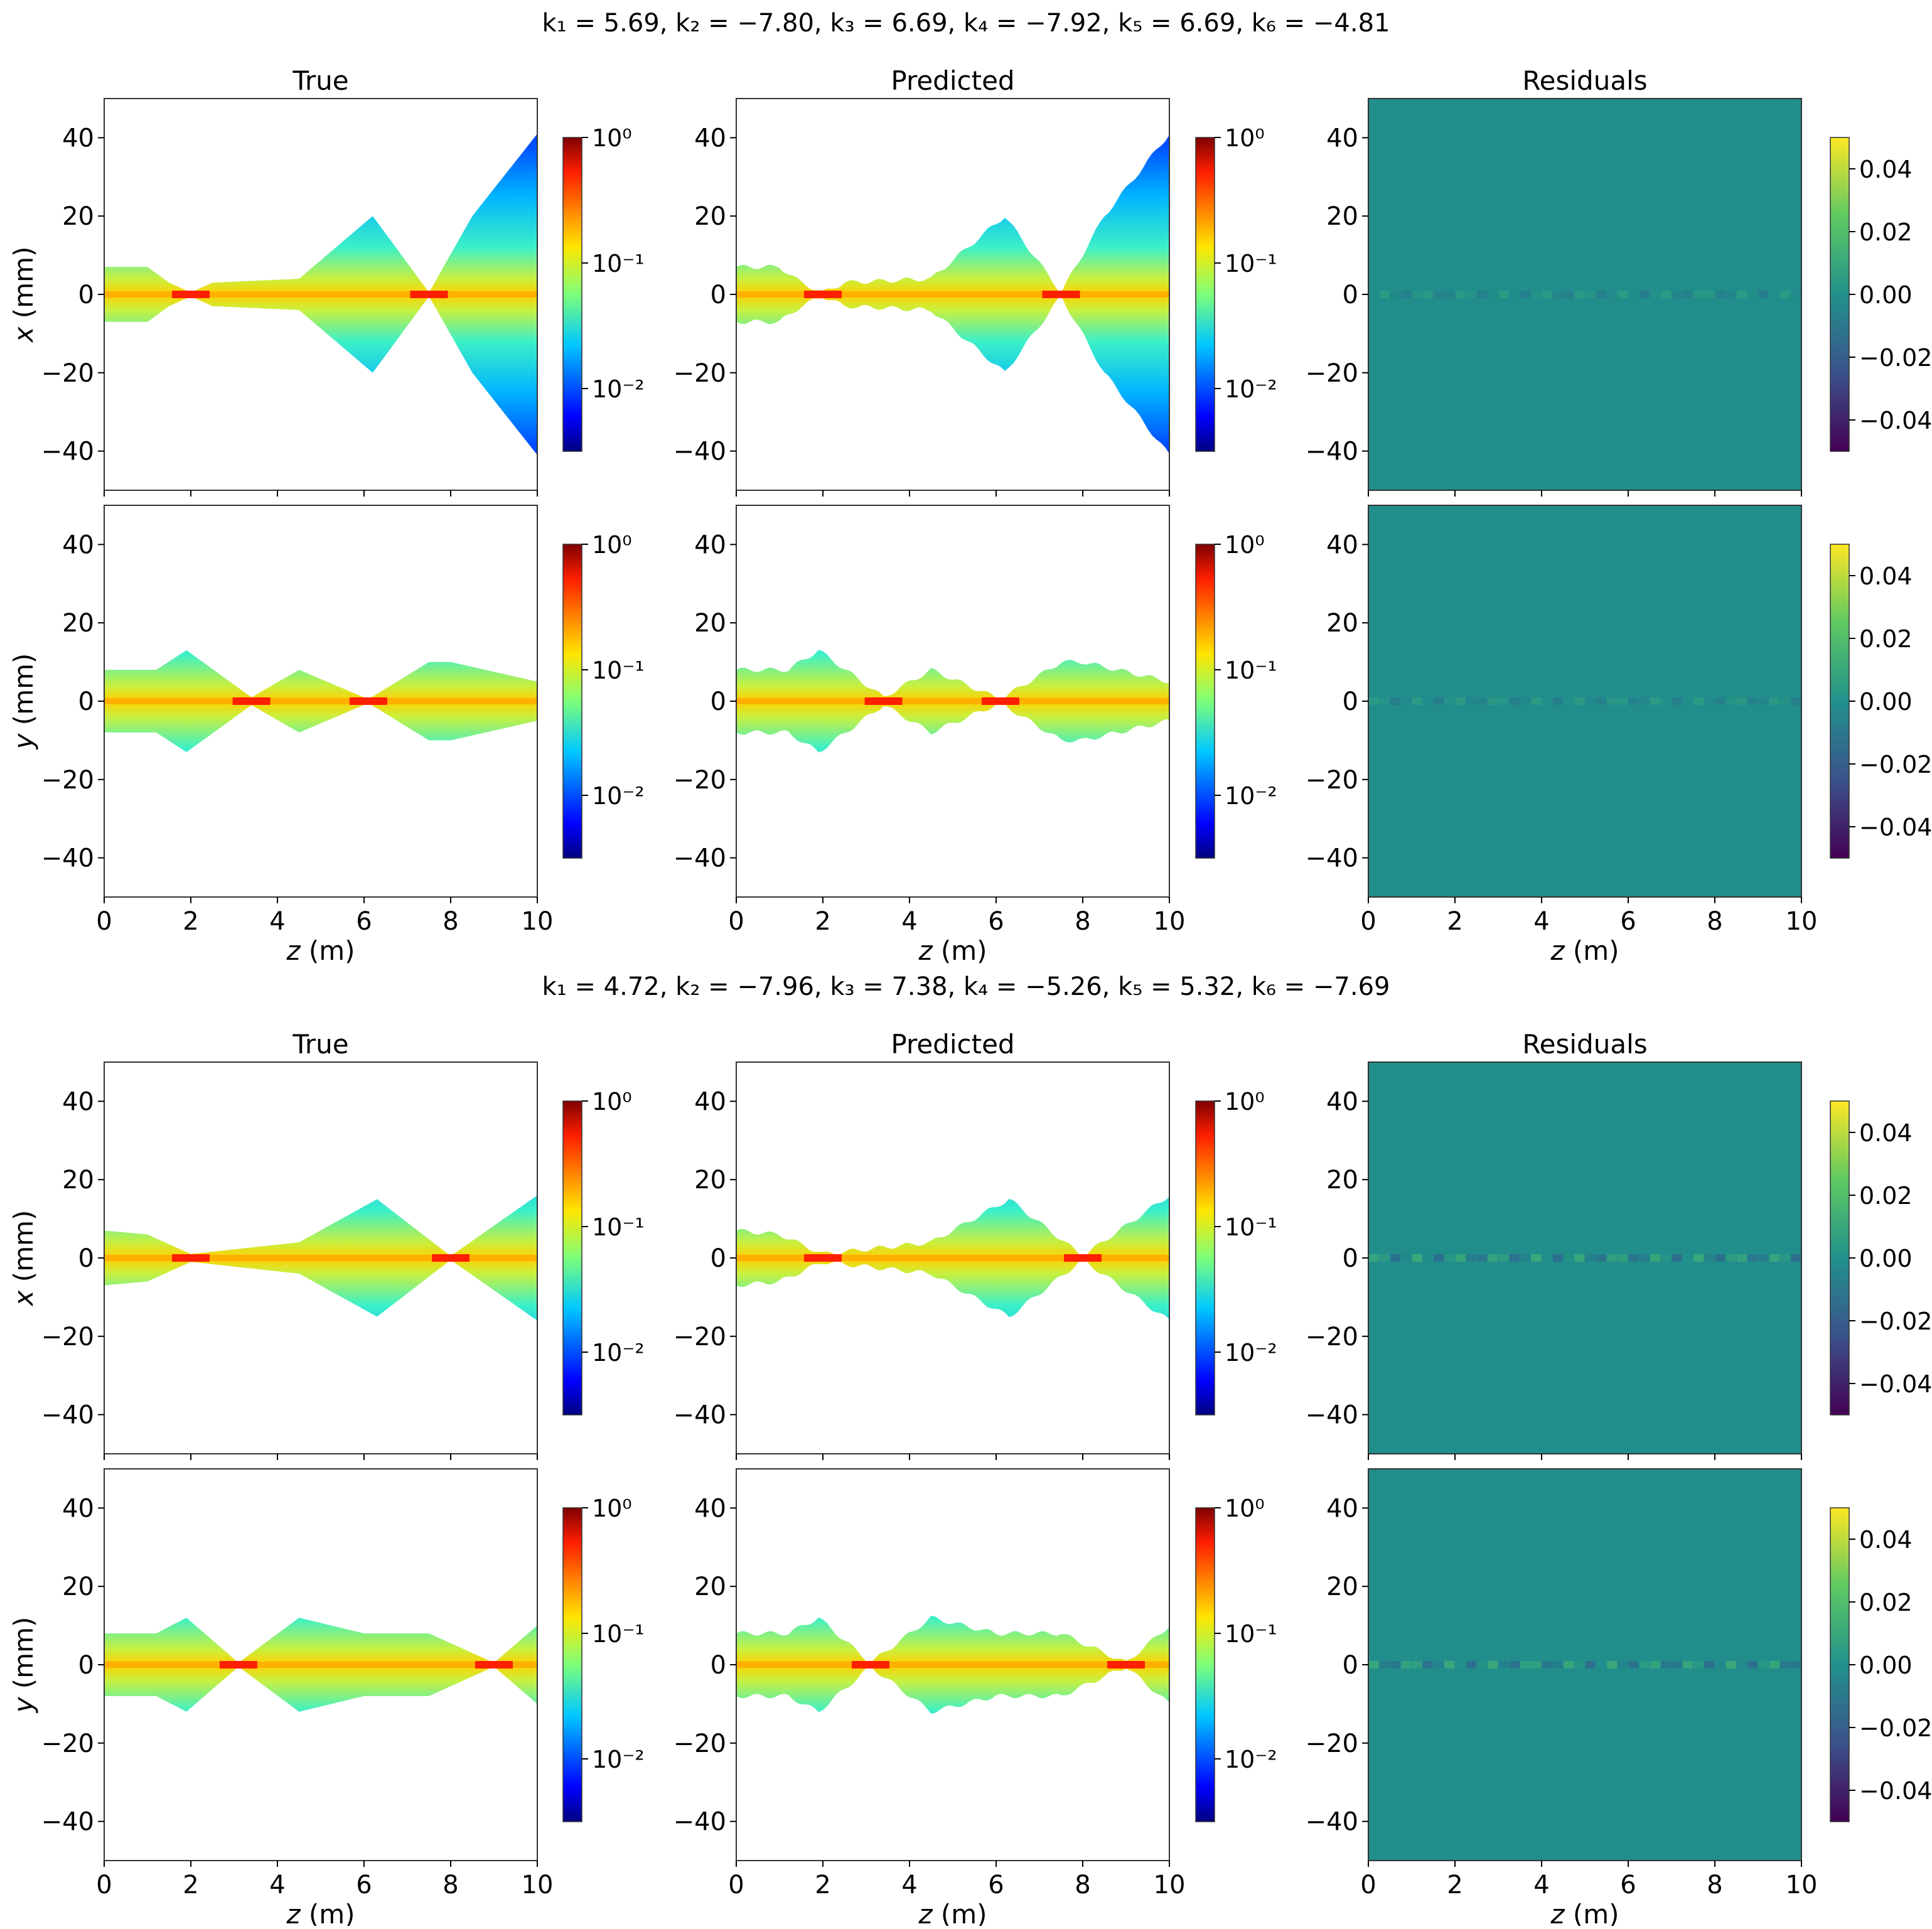 Image resolution: width=1932 pixels, height=1929 pixels. I want to click on colorbar-tick-label: −0.02, so click(1895, 1321).